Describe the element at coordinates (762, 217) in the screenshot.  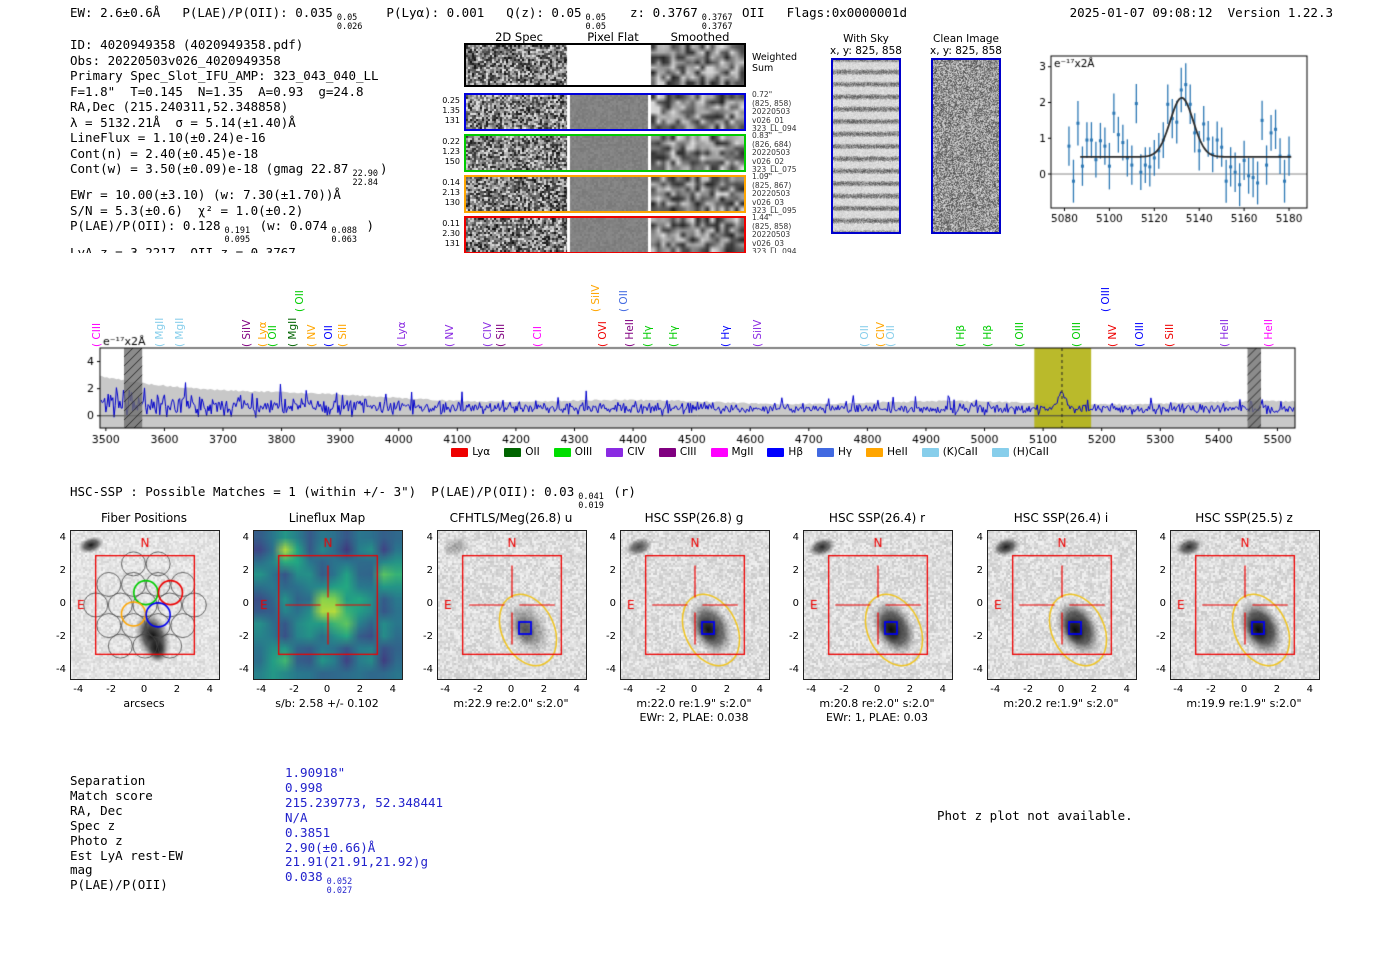
I see `fiber-id-line: 1.44"` at that location.